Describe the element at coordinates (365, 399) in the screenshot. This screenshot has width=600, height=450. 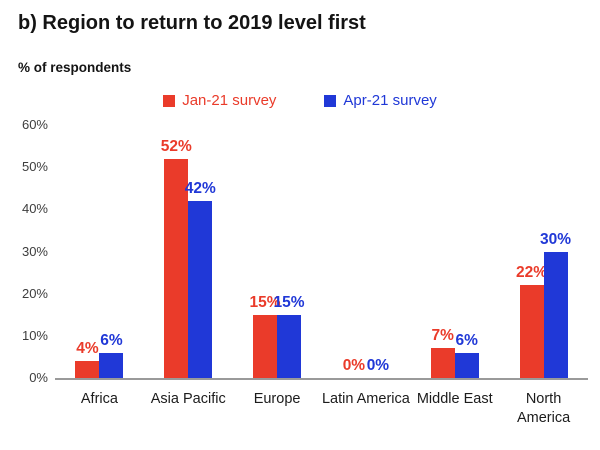
I see `x-tick-label-latin-america: Latin America` at that location.